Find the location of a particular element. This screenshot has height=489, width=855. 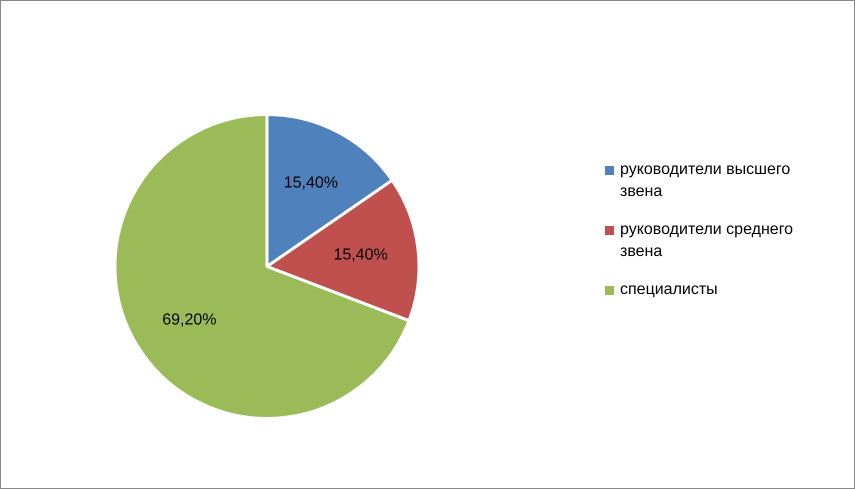

legend-label: руководители среднего звена is located at coordinates (707, 241).